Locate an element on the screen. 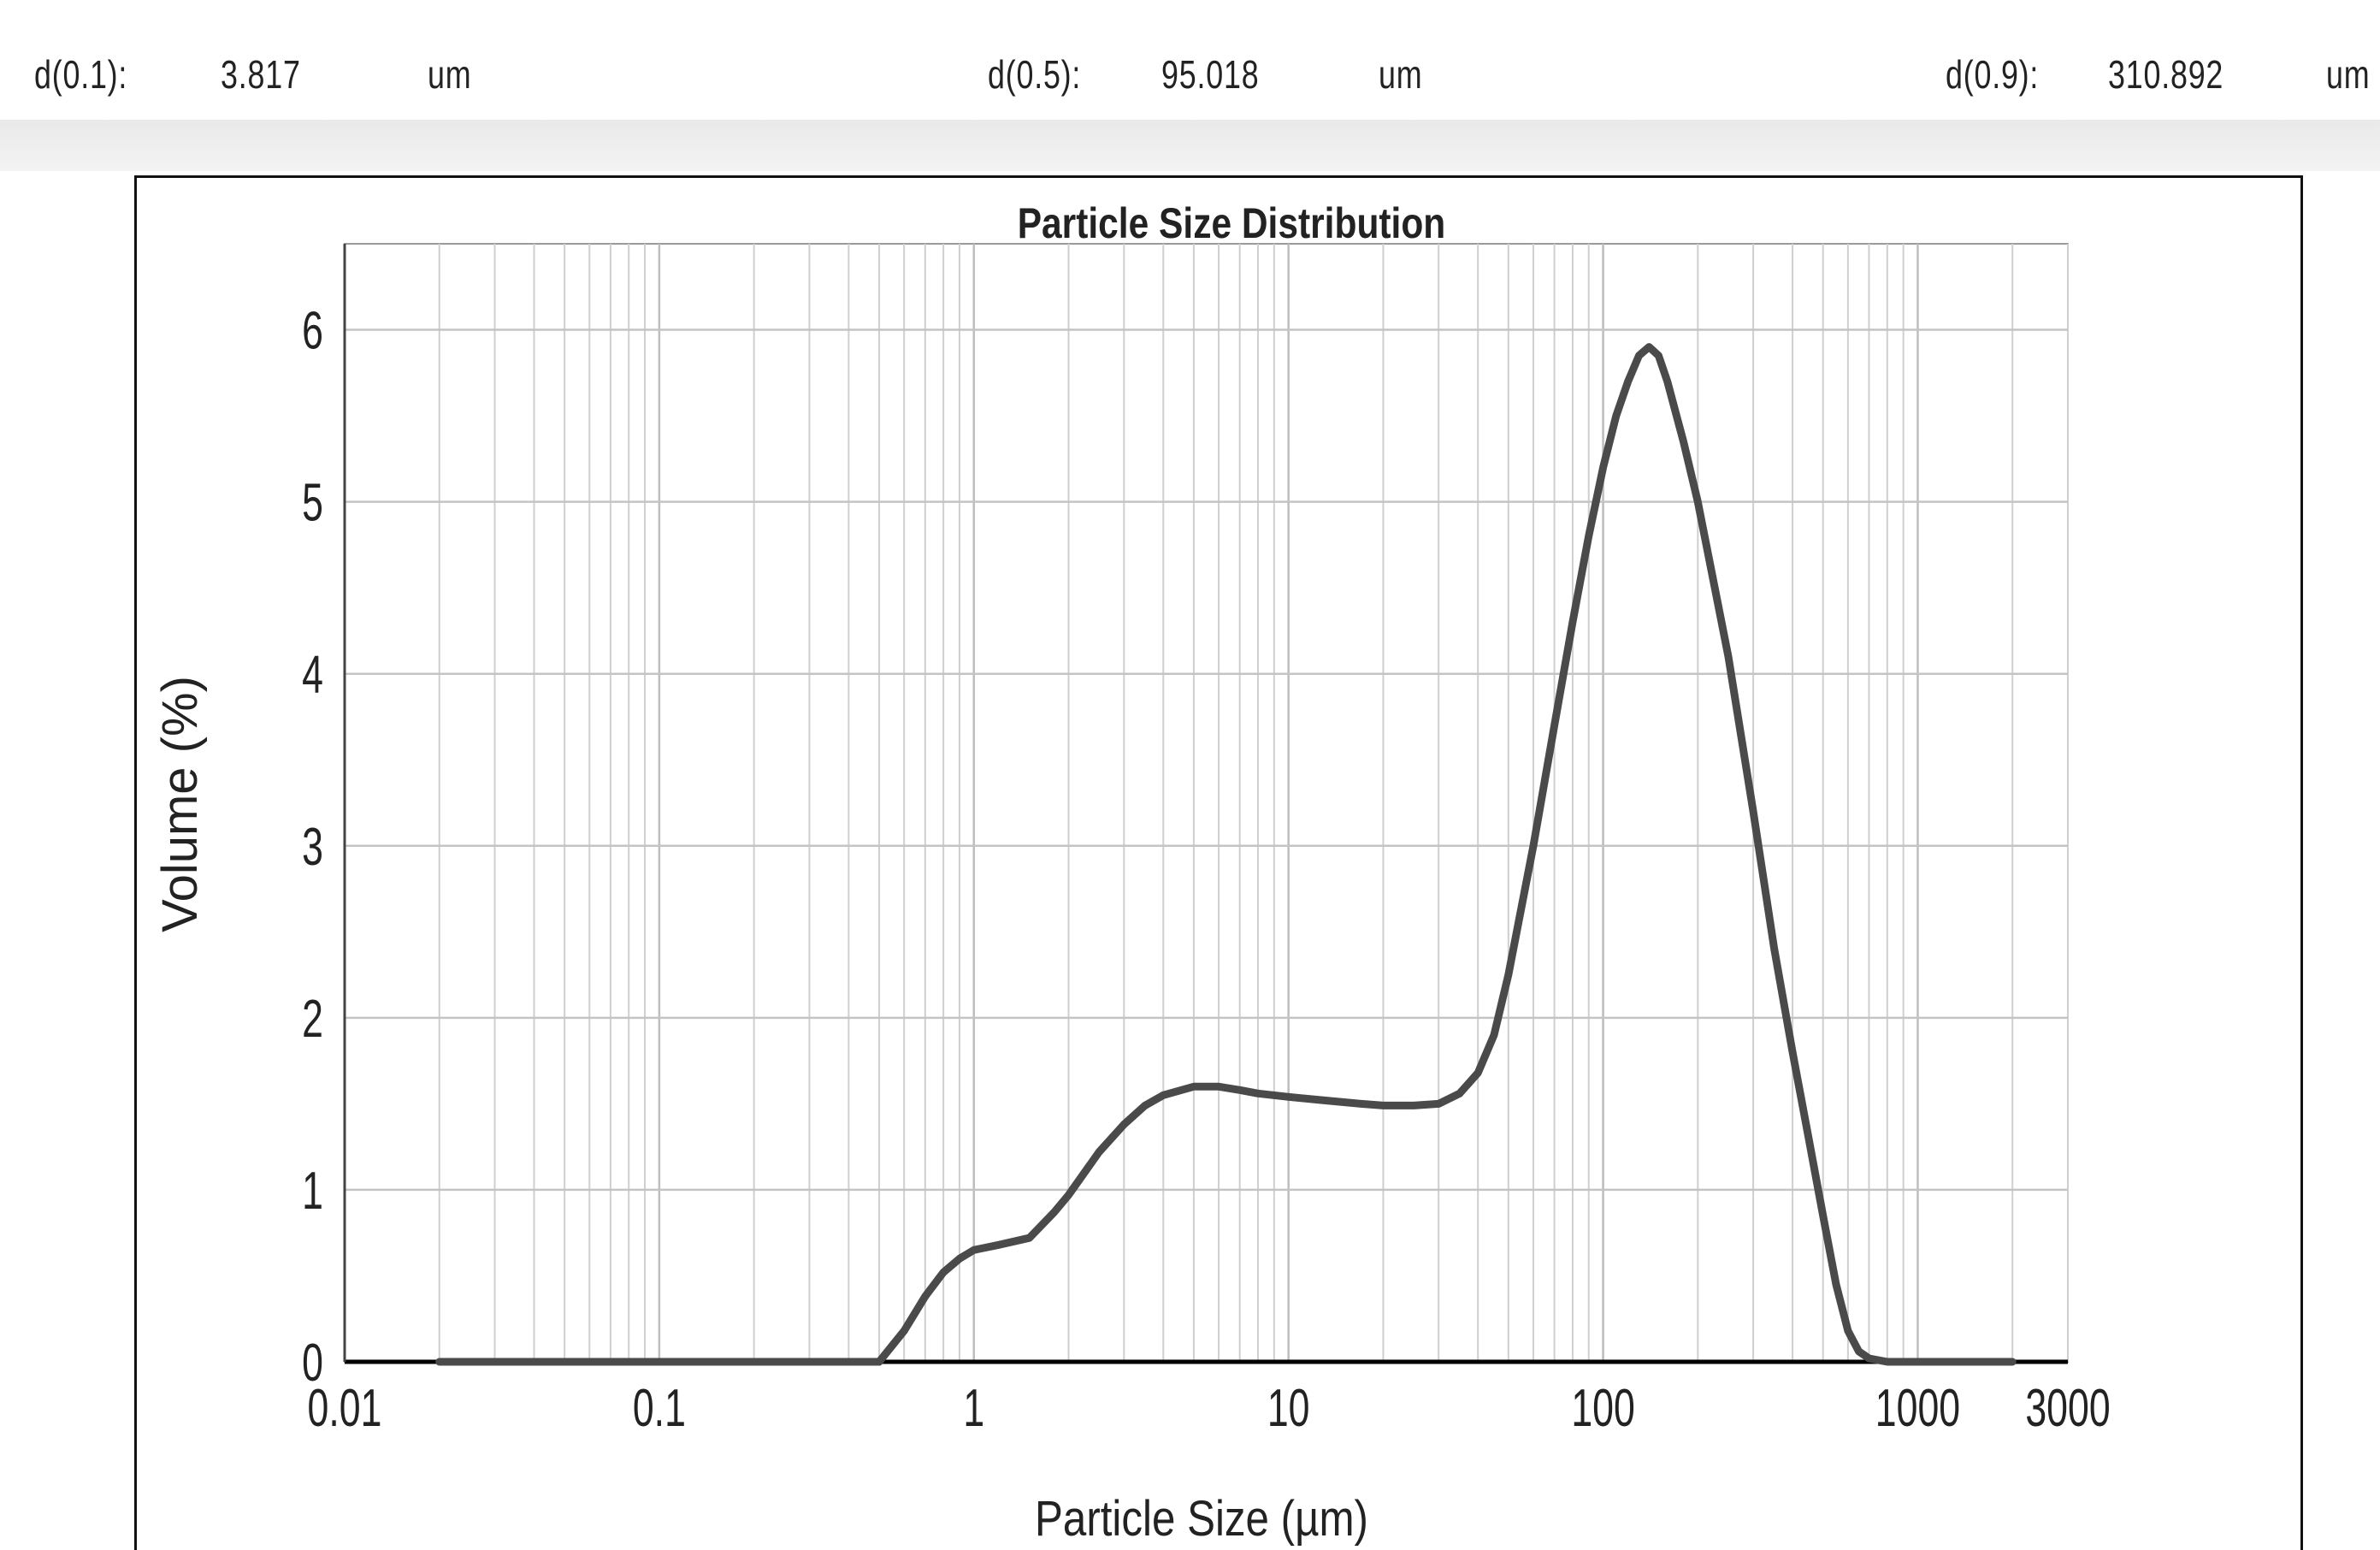  d90-label: d(0.9): is located at coordinates (1993, 74).